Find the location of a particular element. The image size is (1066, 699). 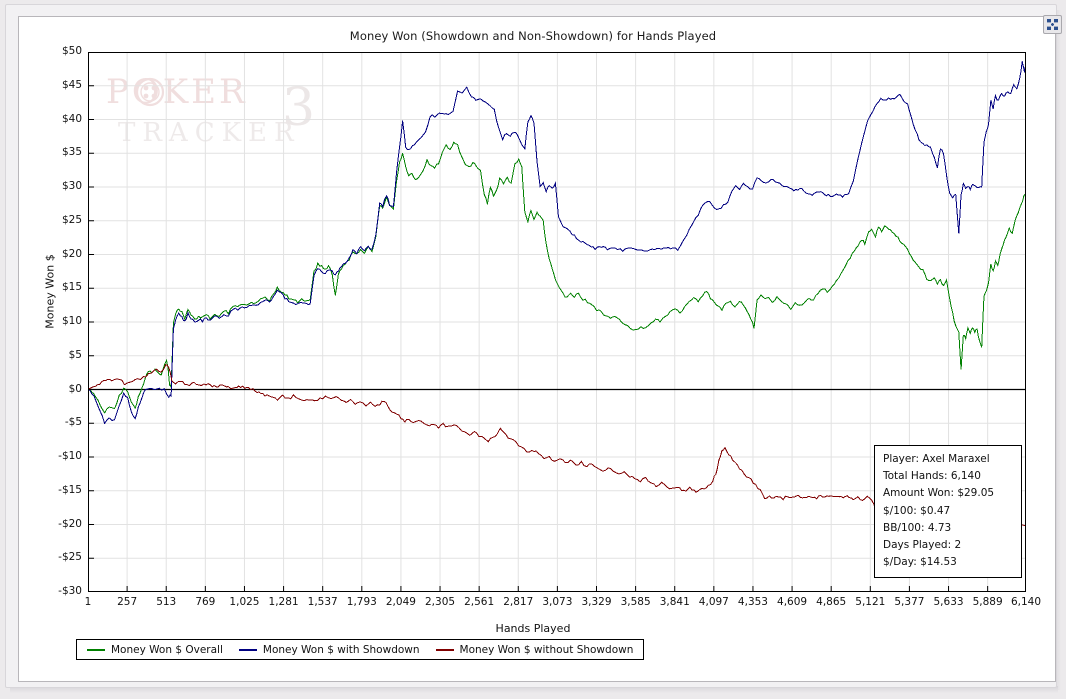

x-tick-label: 2,817 is located at coordinates (518, 602).